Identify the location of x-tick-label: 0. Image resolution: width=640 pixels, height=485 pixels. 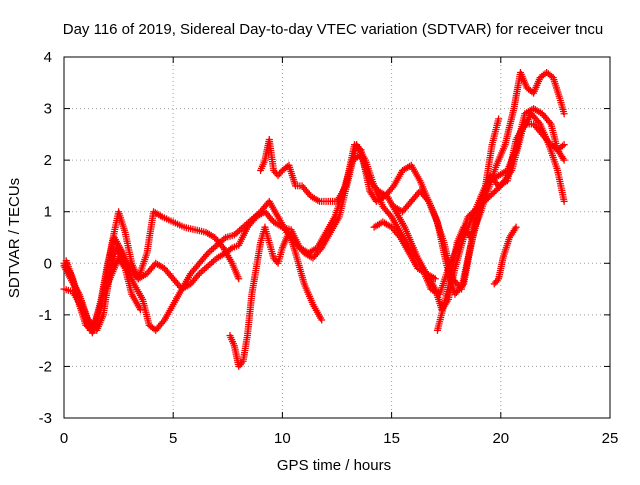
(64, 438).